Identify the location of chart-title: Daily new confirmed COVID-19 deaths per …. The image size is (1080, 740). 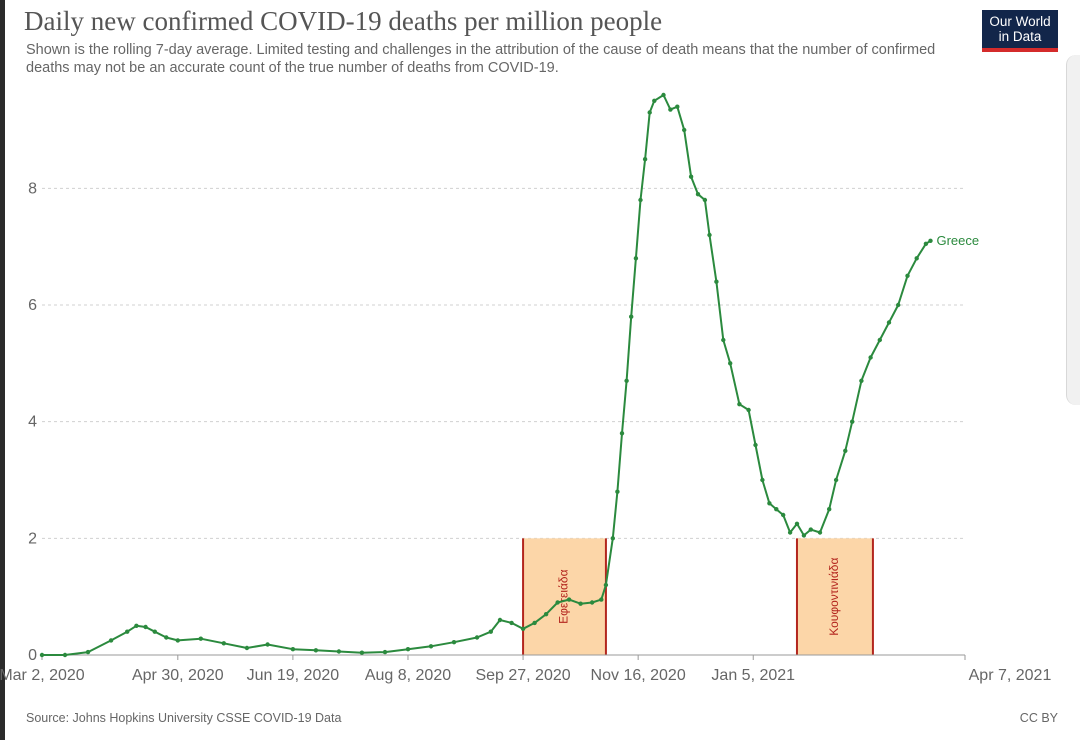
(343, 21).